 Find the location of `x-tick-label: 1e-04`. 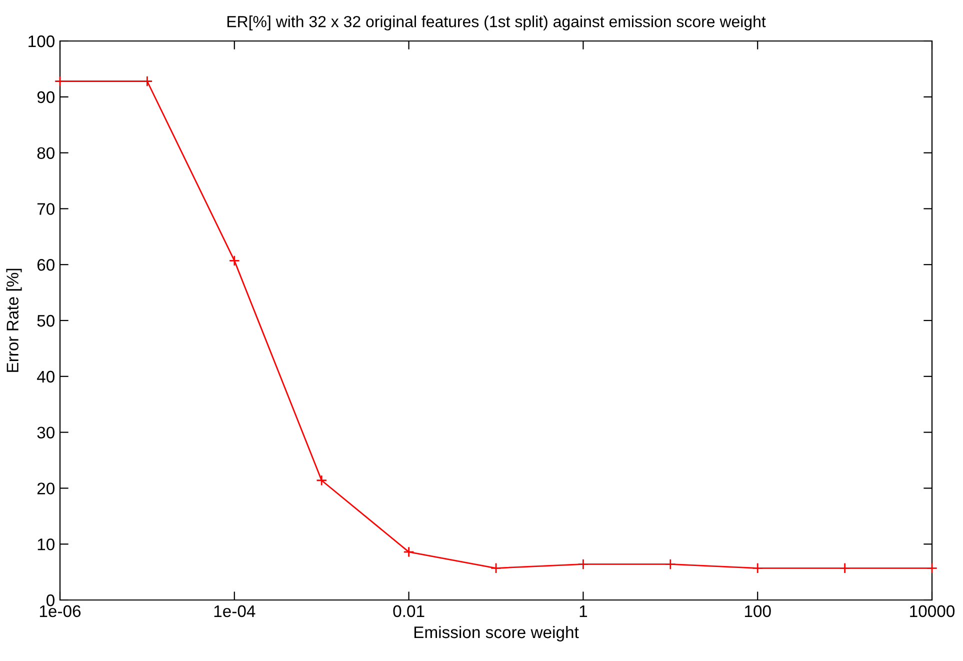

x-tick-label: 1e-04 is located at coordinates (235, 611).